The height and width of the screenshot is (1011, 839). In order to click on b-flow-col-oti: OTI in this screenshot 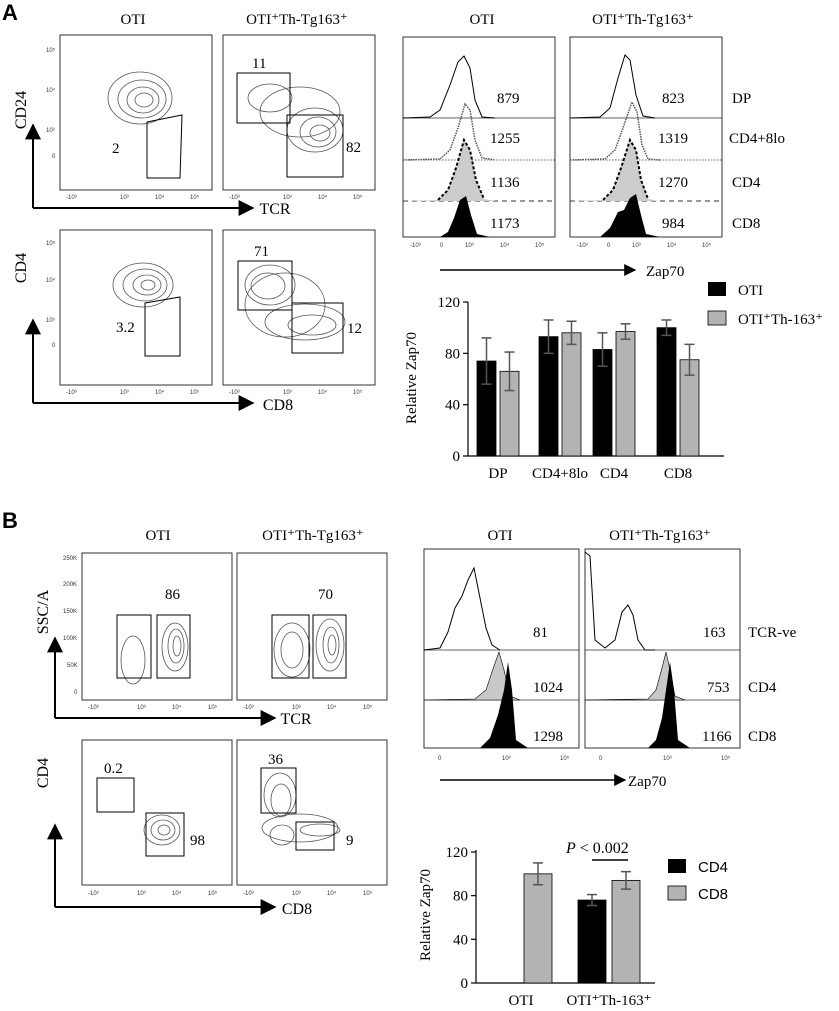, I will do `click(158, 536)`.